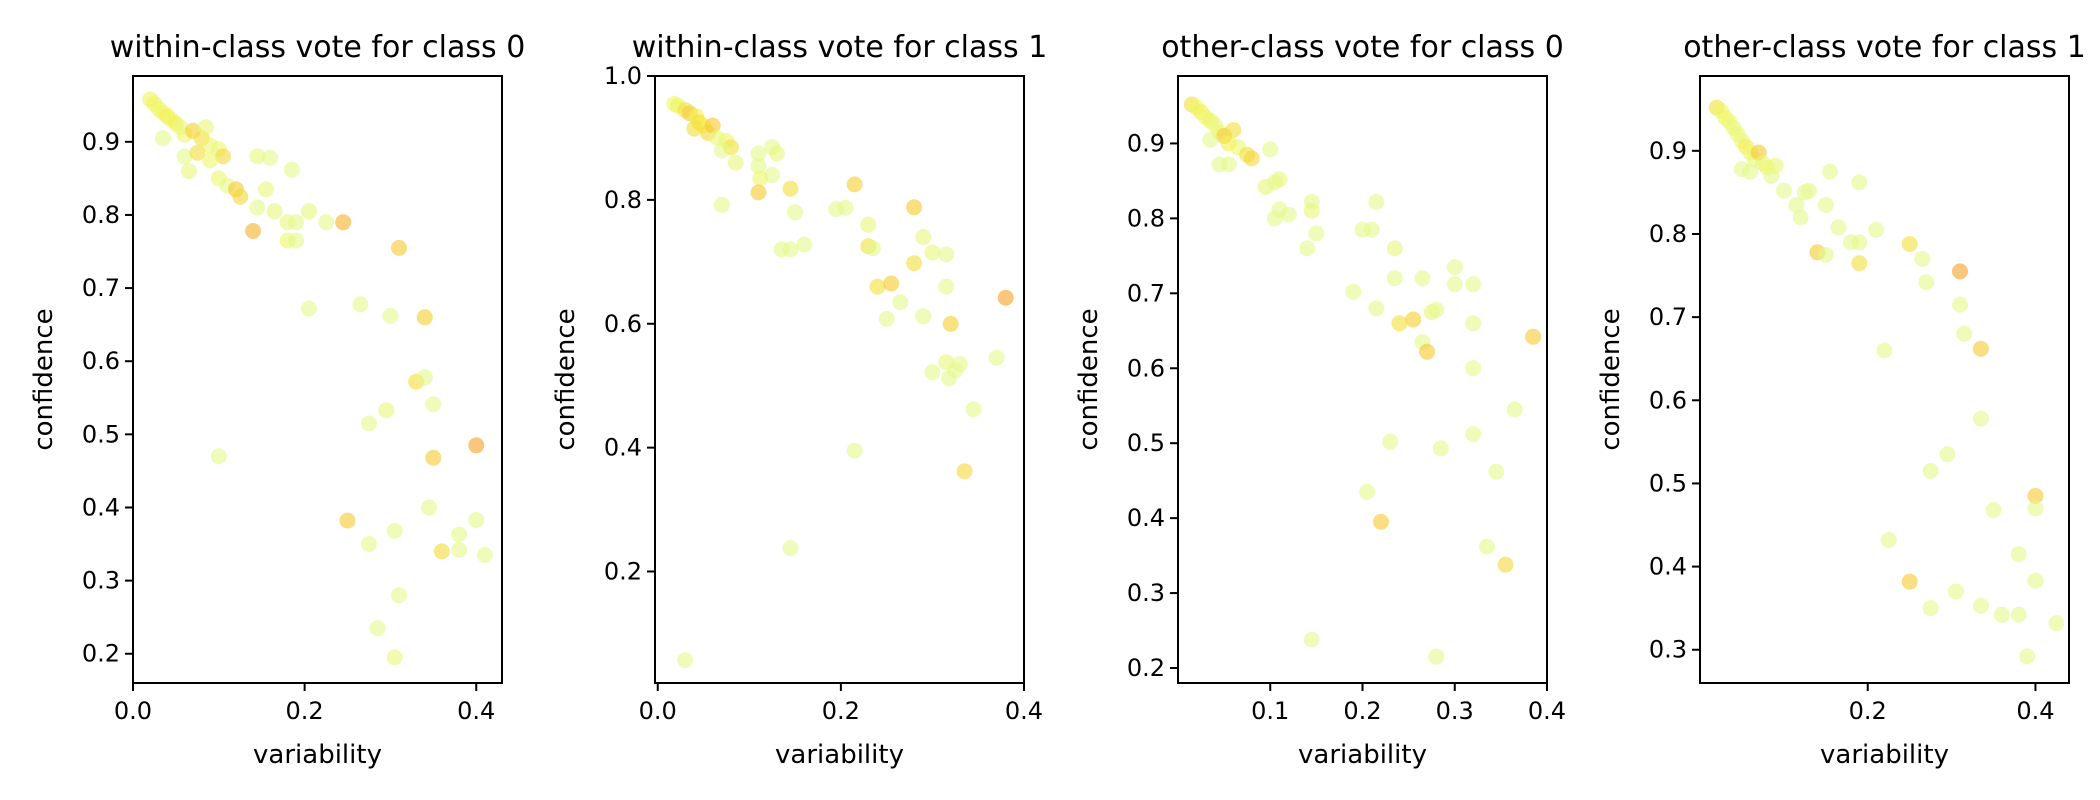 This screenshot has width=2100, height=800. I want to click on panel-title: other-class vote for class 0, so click(1362, 47).